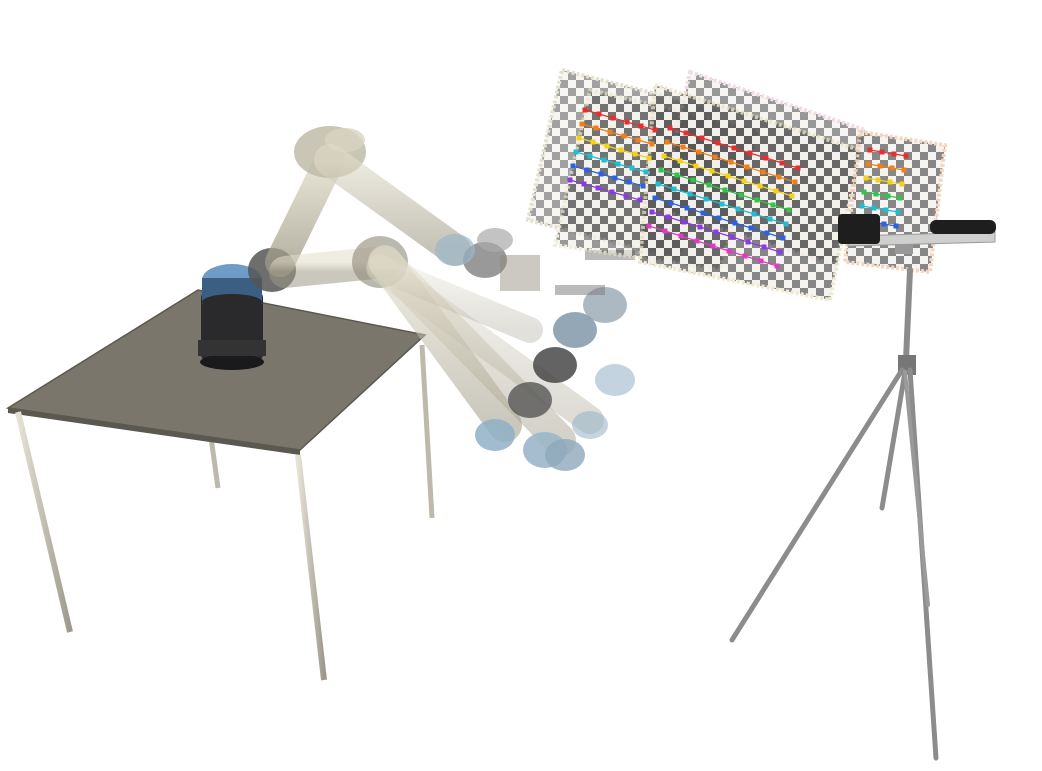  I want to click on depth-sensor-bar, so click(963, 227).